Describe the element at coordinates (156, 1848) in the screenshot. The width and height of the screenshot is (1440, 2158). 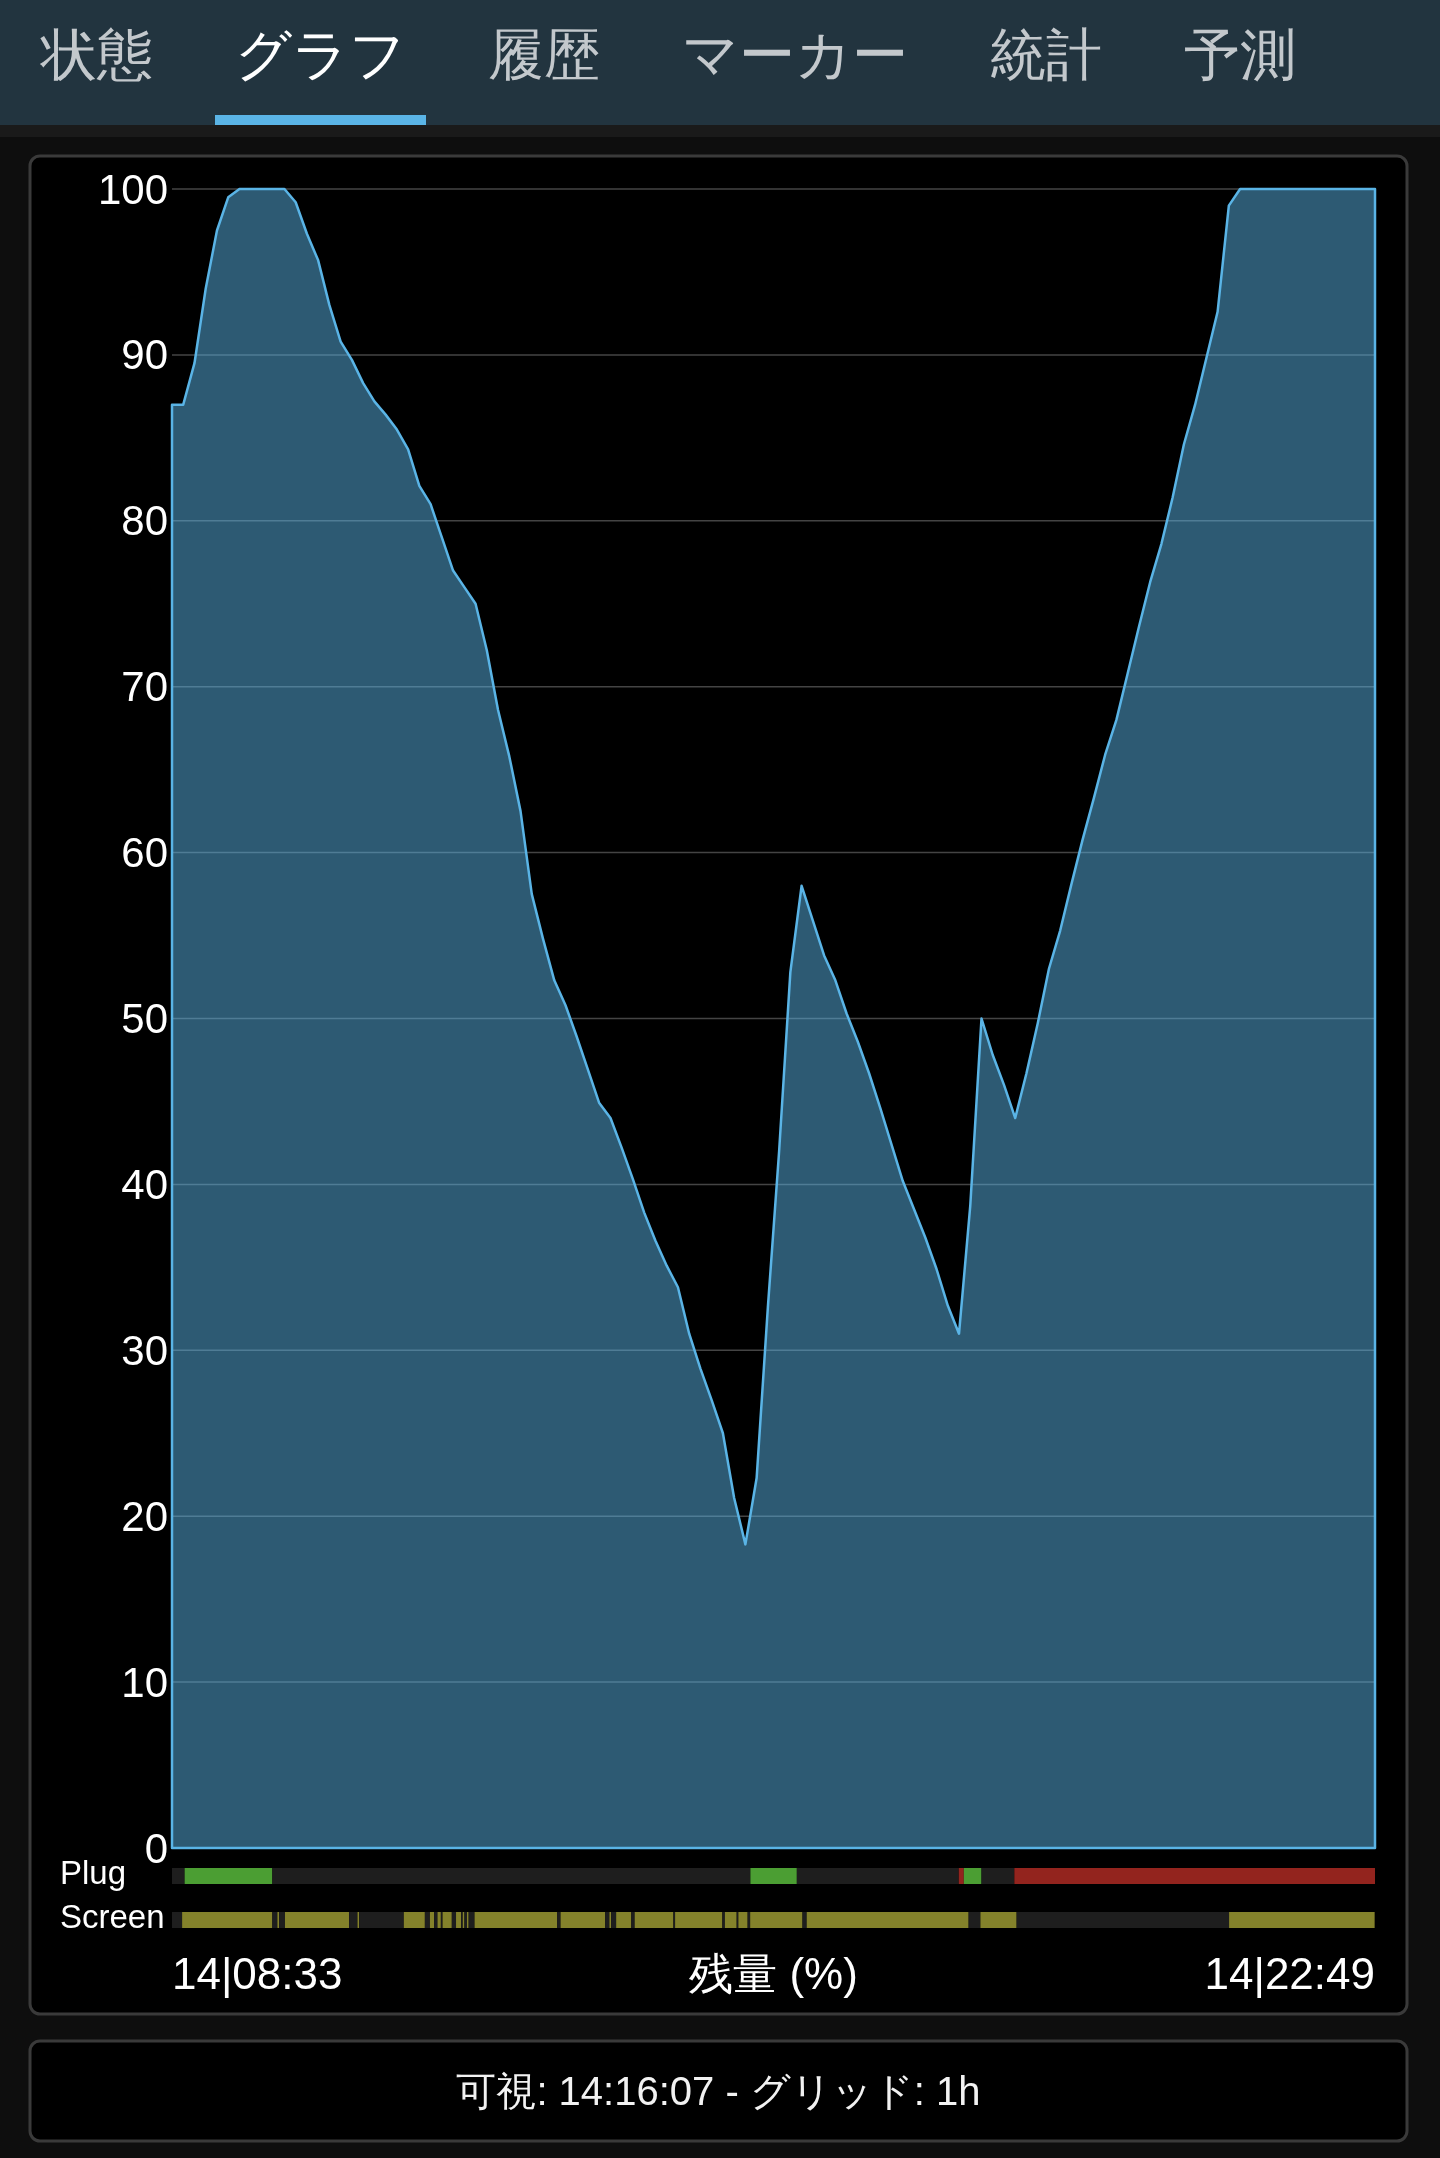
I see `y-tick-label: 0` at that location.